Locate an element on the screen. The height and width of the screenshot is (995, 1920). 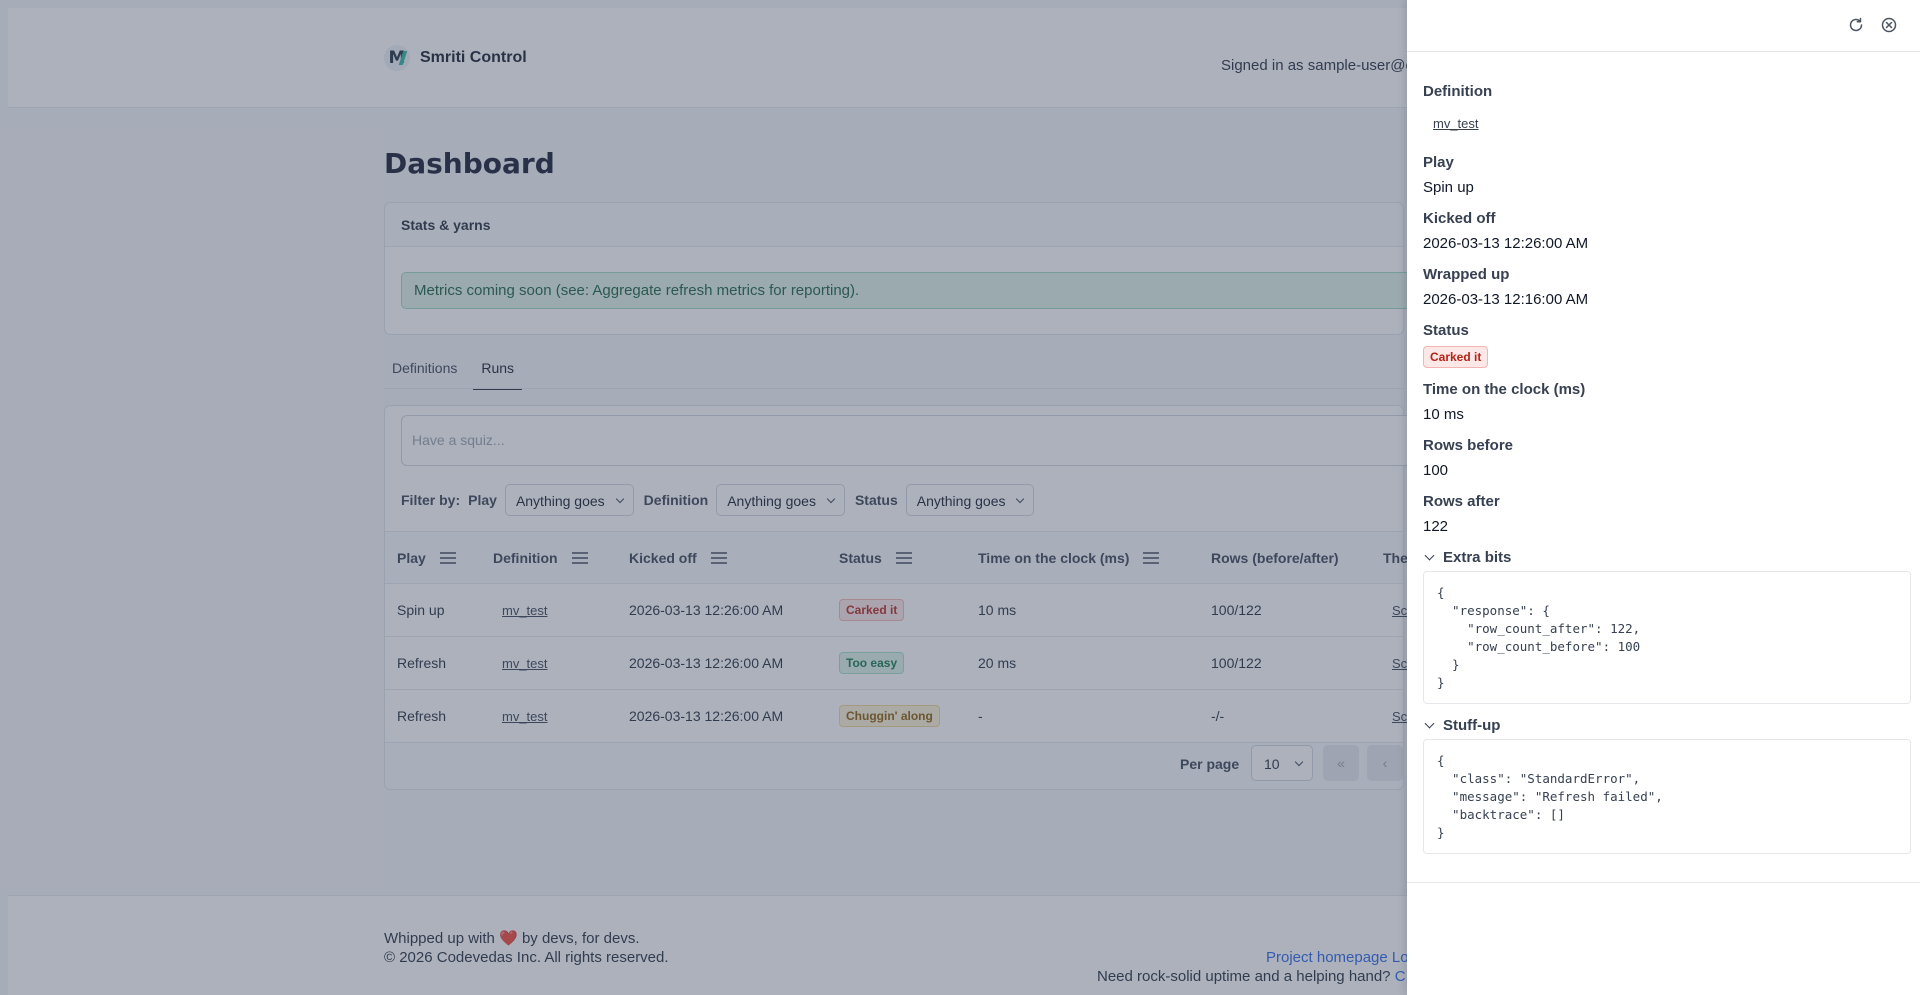
definition-label: Definition is located at coordinates (1458, 91).